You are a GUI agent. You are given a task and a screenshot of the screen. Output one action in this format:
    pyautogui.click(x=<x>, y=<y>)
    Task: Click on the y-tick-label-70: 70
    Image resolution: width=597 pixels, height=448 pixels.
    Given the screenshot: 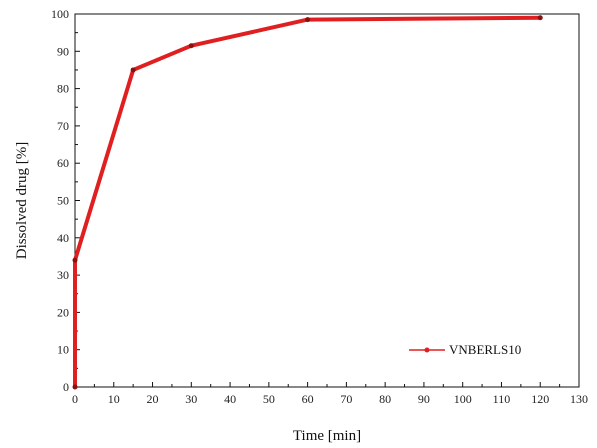 What is the action you would take?
    pyautogui.click(x=63, y=126)
    